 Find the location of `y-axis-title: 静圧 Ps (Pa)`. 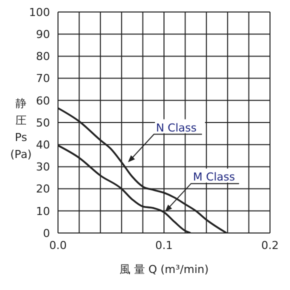

y-axis-title: 静圧 Ps (Pa) is located at coordinates (21, 129).